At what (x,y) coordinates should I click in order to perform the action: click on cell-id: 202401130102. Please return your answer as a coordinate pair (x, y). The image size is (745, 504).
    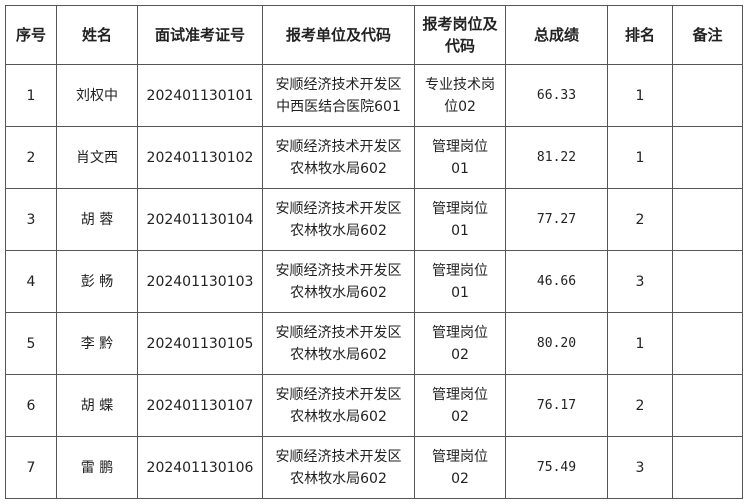
    Looking at the image, I should click on (200, 157).